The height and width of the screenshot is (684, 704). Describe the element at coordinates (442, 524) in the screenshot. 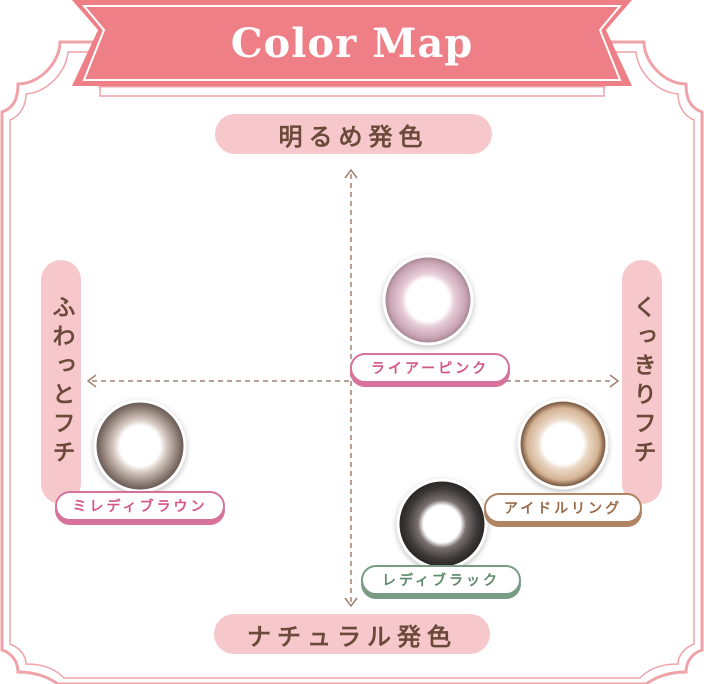

I see `lens-image-black` at that location.